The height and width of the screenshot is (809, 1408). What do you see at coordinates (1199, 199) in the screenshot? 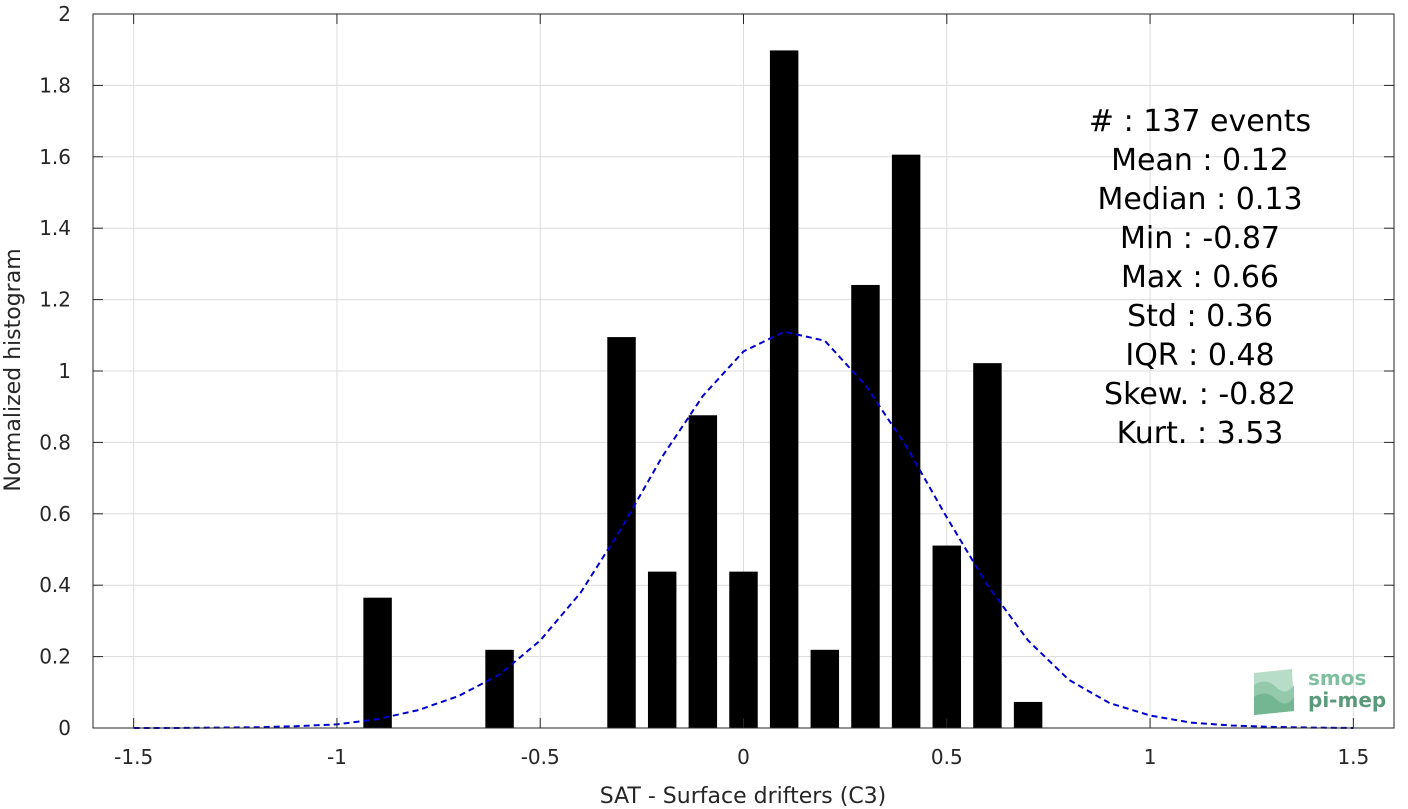
I see `stat-line-2: Median : 0.13` at bounding box center [1199, 199].